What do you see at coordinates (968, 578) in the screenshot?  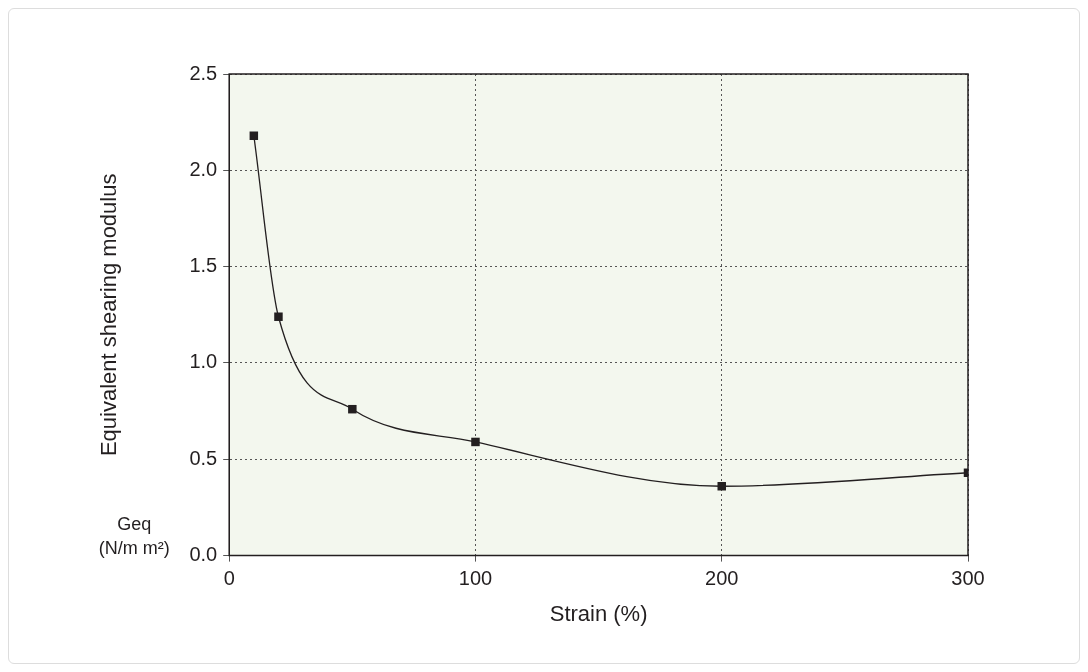 I see `x-tick-label: 300` at bounding box center [968, 578].